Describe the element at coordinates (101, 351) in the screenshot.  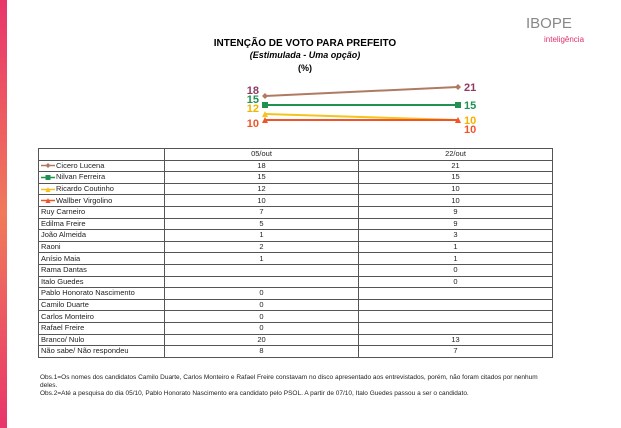
I see `row-label: Não sabe/ Não respondeu` at that location.